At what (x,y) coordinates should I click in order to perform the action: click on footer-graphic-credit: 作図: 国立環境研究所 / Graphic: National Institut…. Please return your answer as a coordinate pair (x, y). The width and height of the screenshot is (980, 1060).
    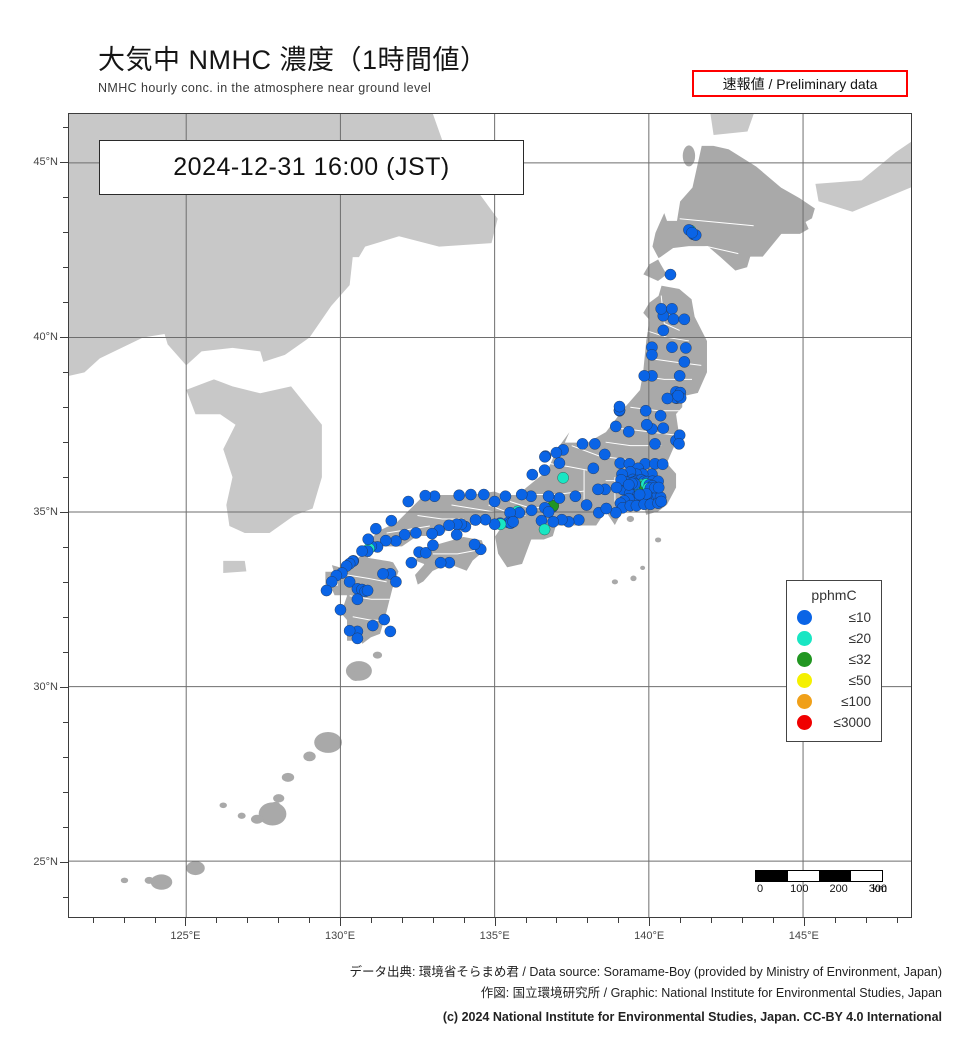
    Looking at the image, I should click on (711, 993).